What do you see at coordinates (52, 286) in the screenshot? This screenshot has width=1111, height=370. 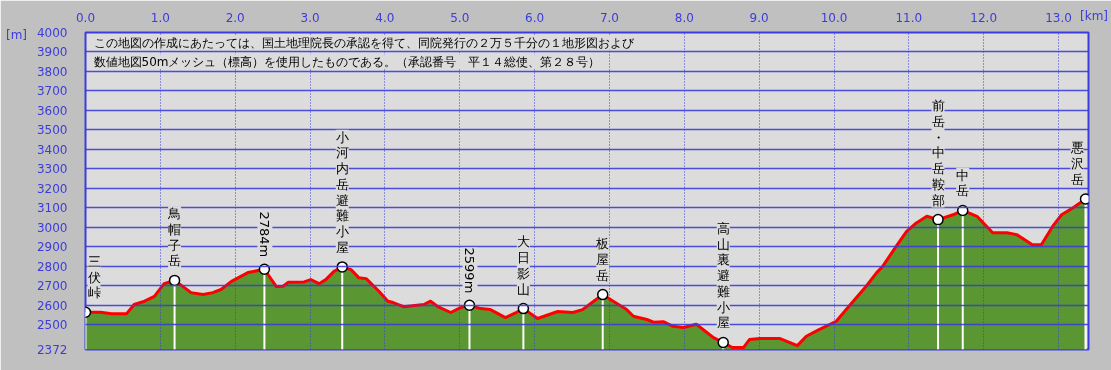 I see `y-tick-label: 2700` at bounding box center [52, 286].